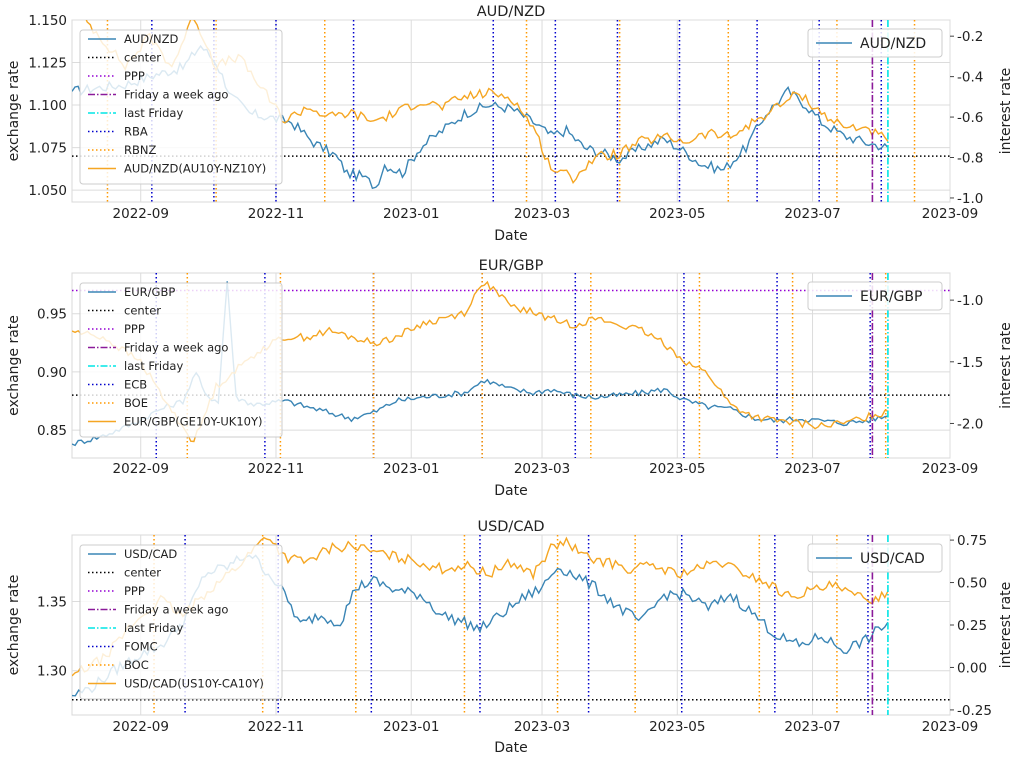 The image size is (1024, 762). I want to click on legend-entry: FOMC, so click(141, 647).